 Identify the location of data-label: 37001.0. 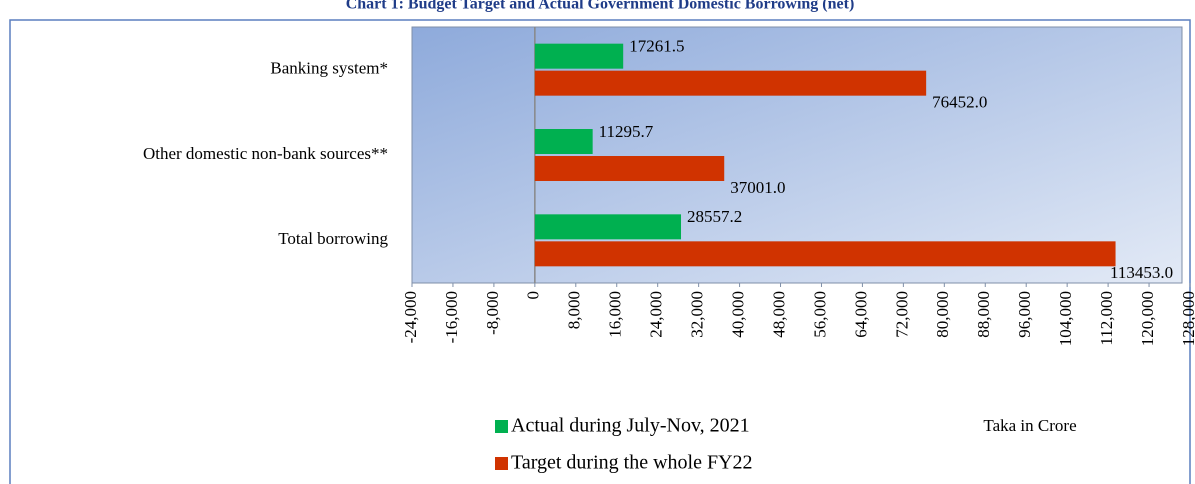
(757, 187).